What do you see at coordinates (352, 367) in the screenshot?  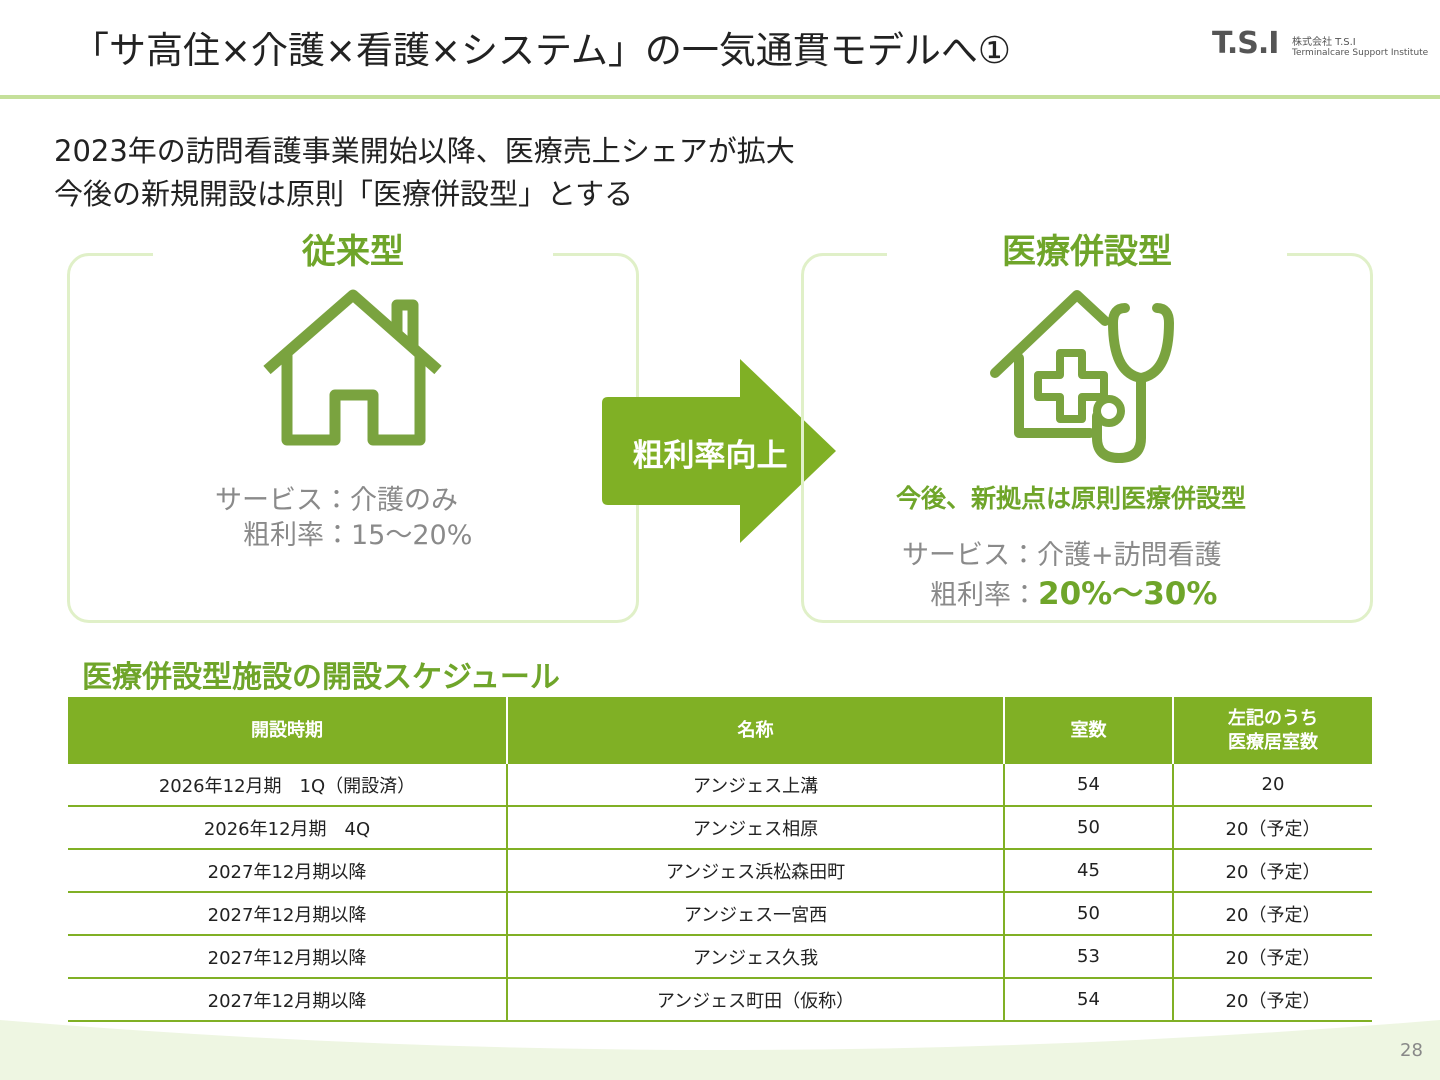 I see `house-icon` at bounding box center [352, 367].